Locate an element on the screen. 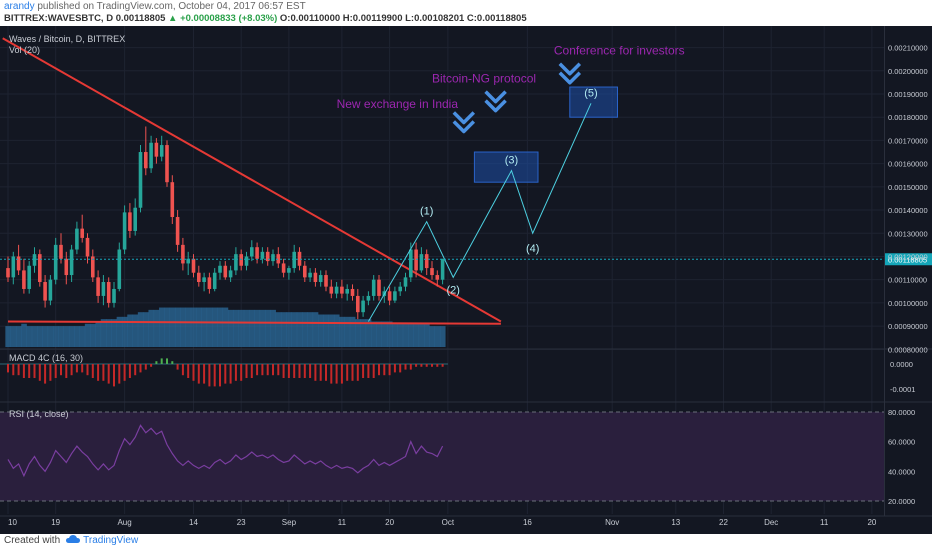  rsi-path is located at coordinates (225, 451).